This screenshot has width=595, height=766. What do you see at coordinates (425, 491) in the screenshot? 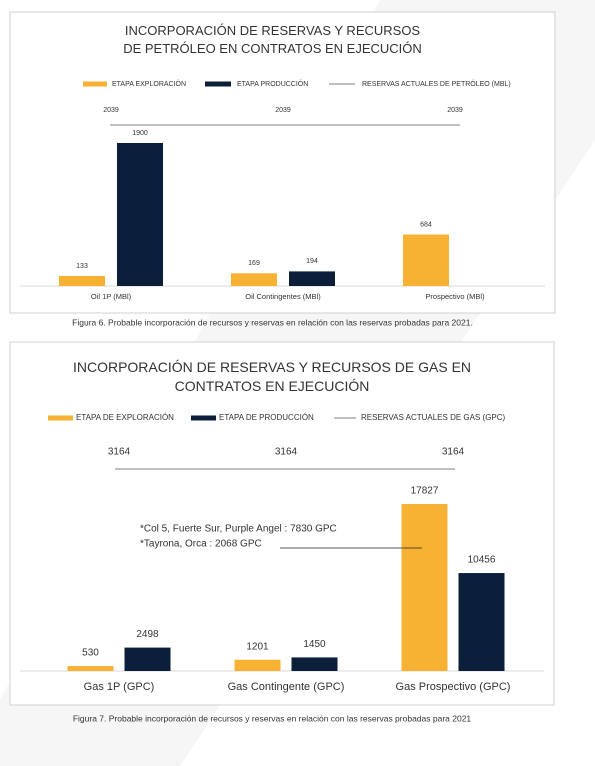
I see `value-label: 17827` at bounding box center [425, 491].